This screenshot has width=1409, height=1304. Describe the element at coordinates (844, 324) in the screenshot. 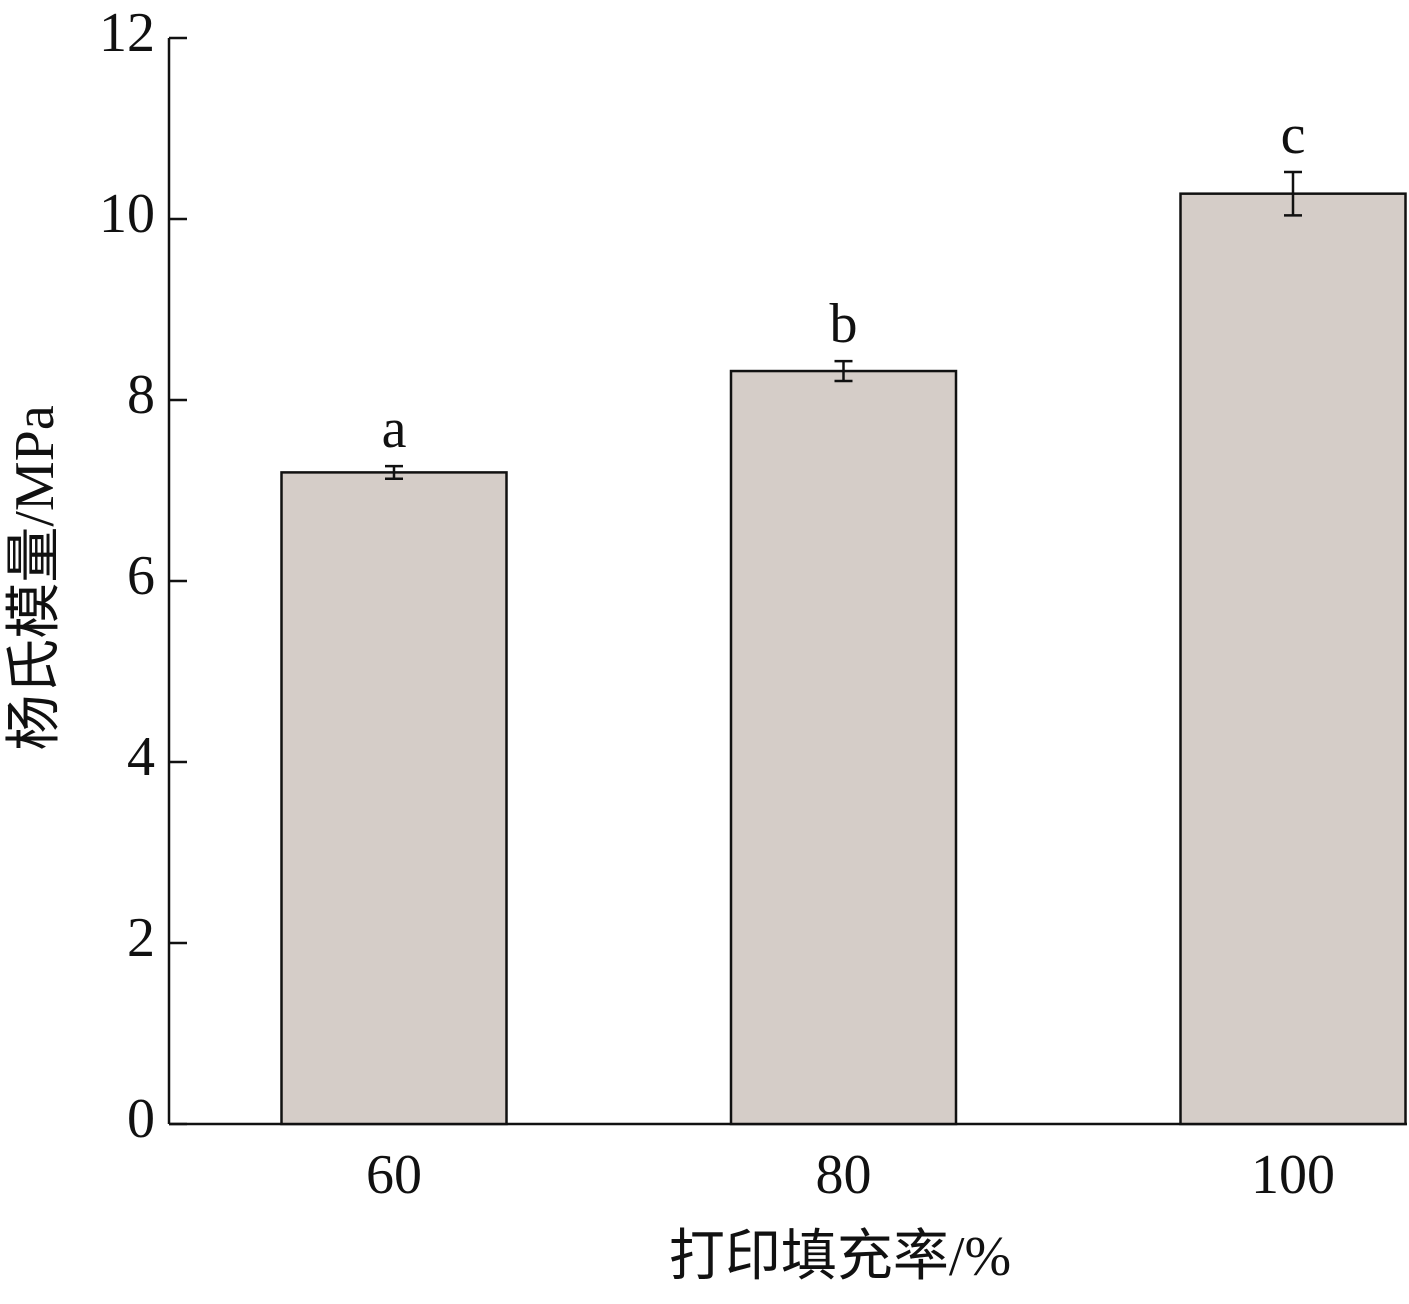

I see `significance-letter: b` at that location.